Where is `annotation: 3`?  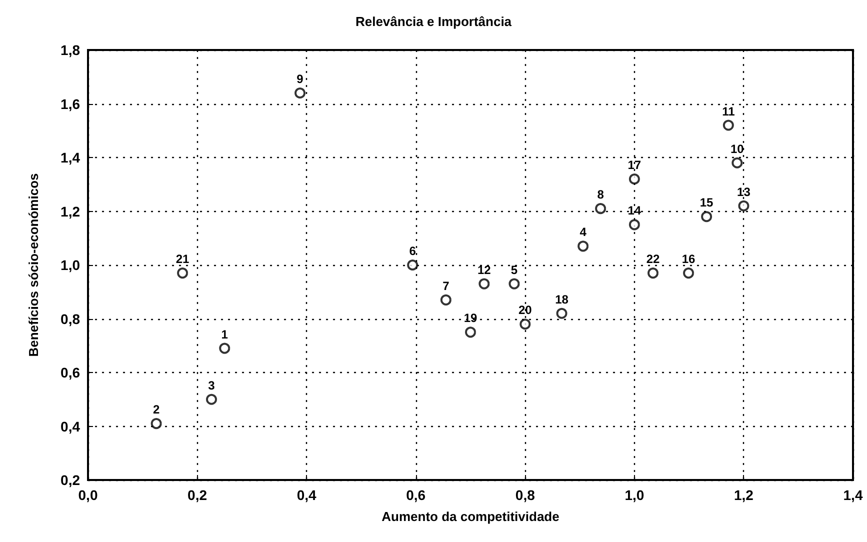 annotation: 3 is located at coordinates (212, 385).